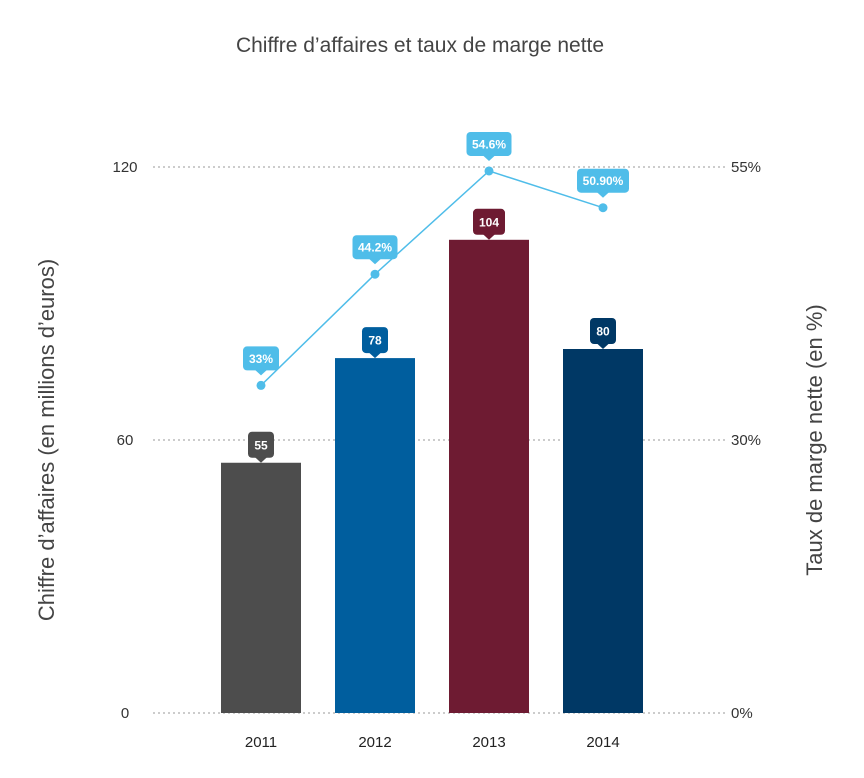  I want to click on bar-data-label-text: 104, so click(489, 222).